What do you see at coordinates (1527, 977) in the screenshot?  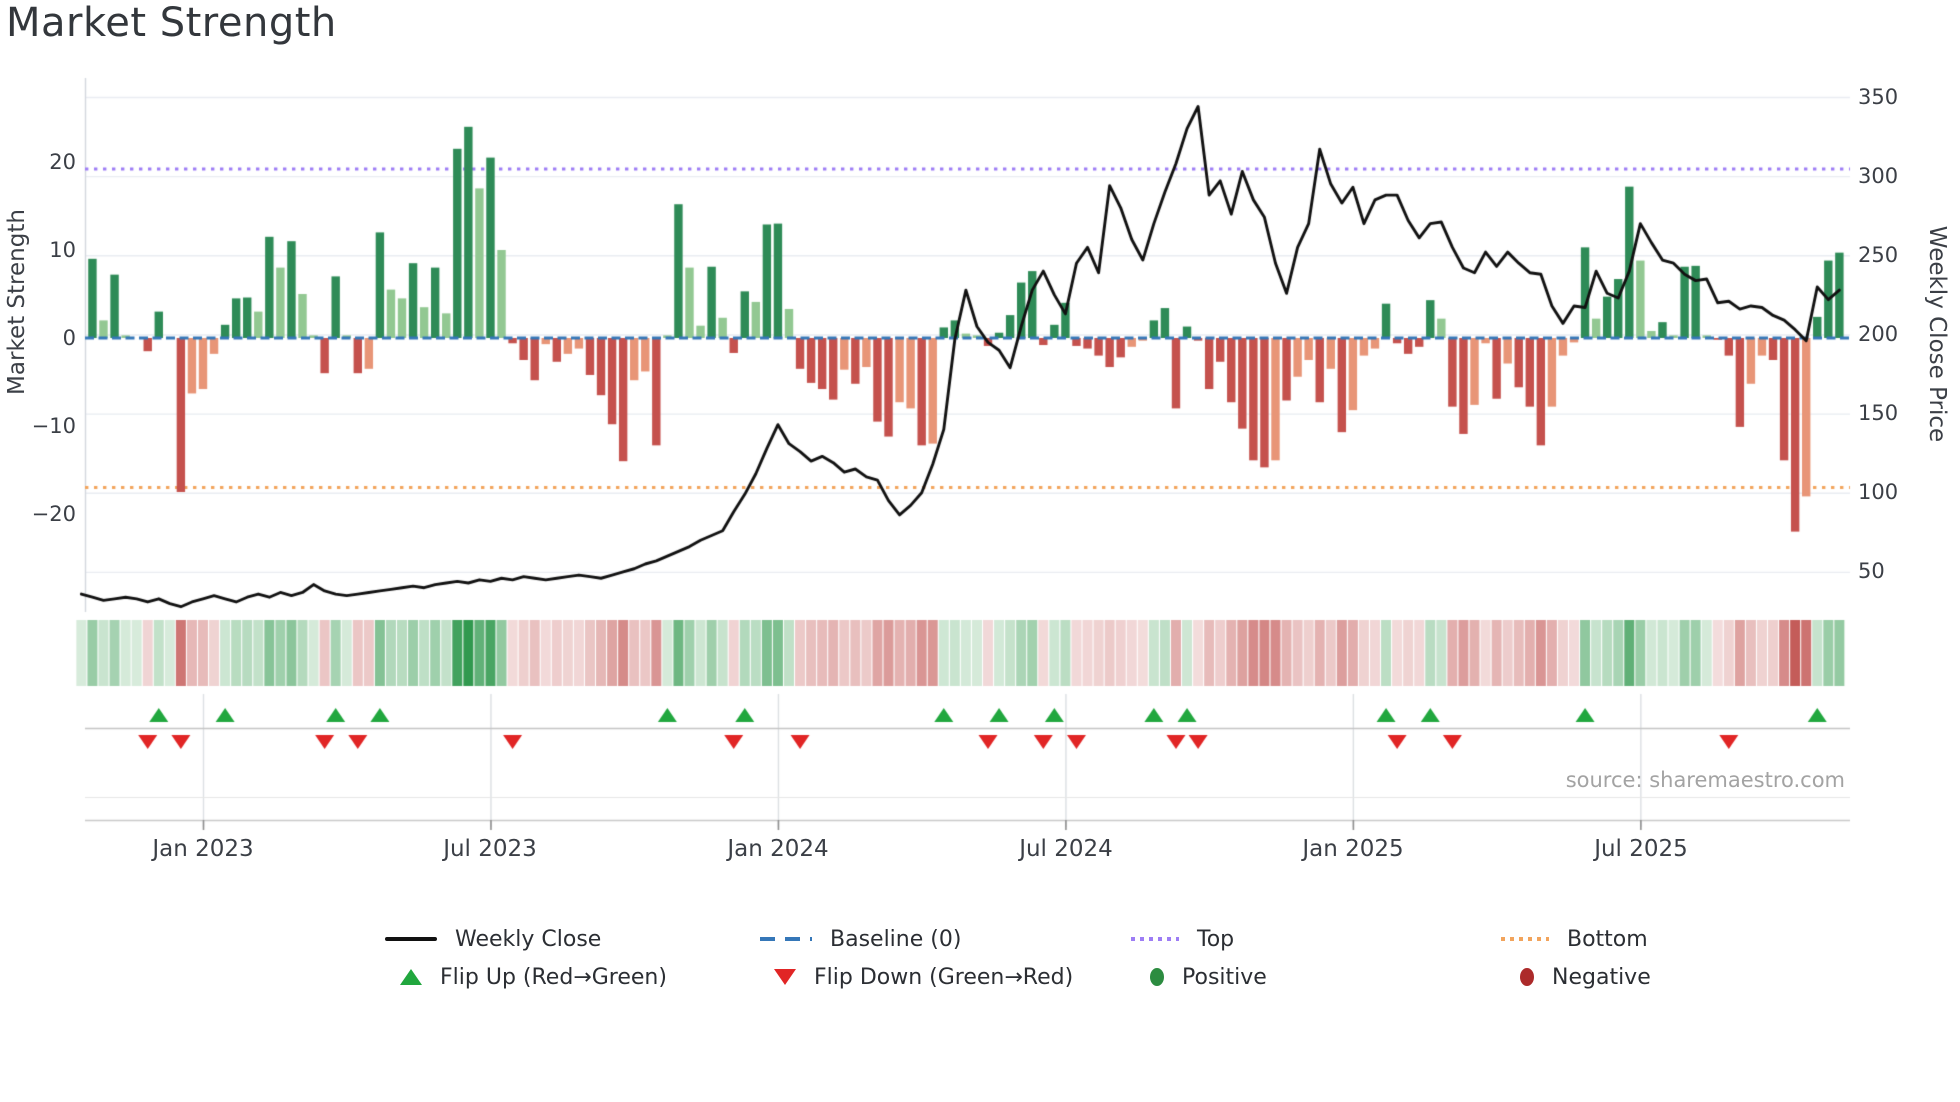 I see `negative-dot-icon` at bounding box center [1527, 977].